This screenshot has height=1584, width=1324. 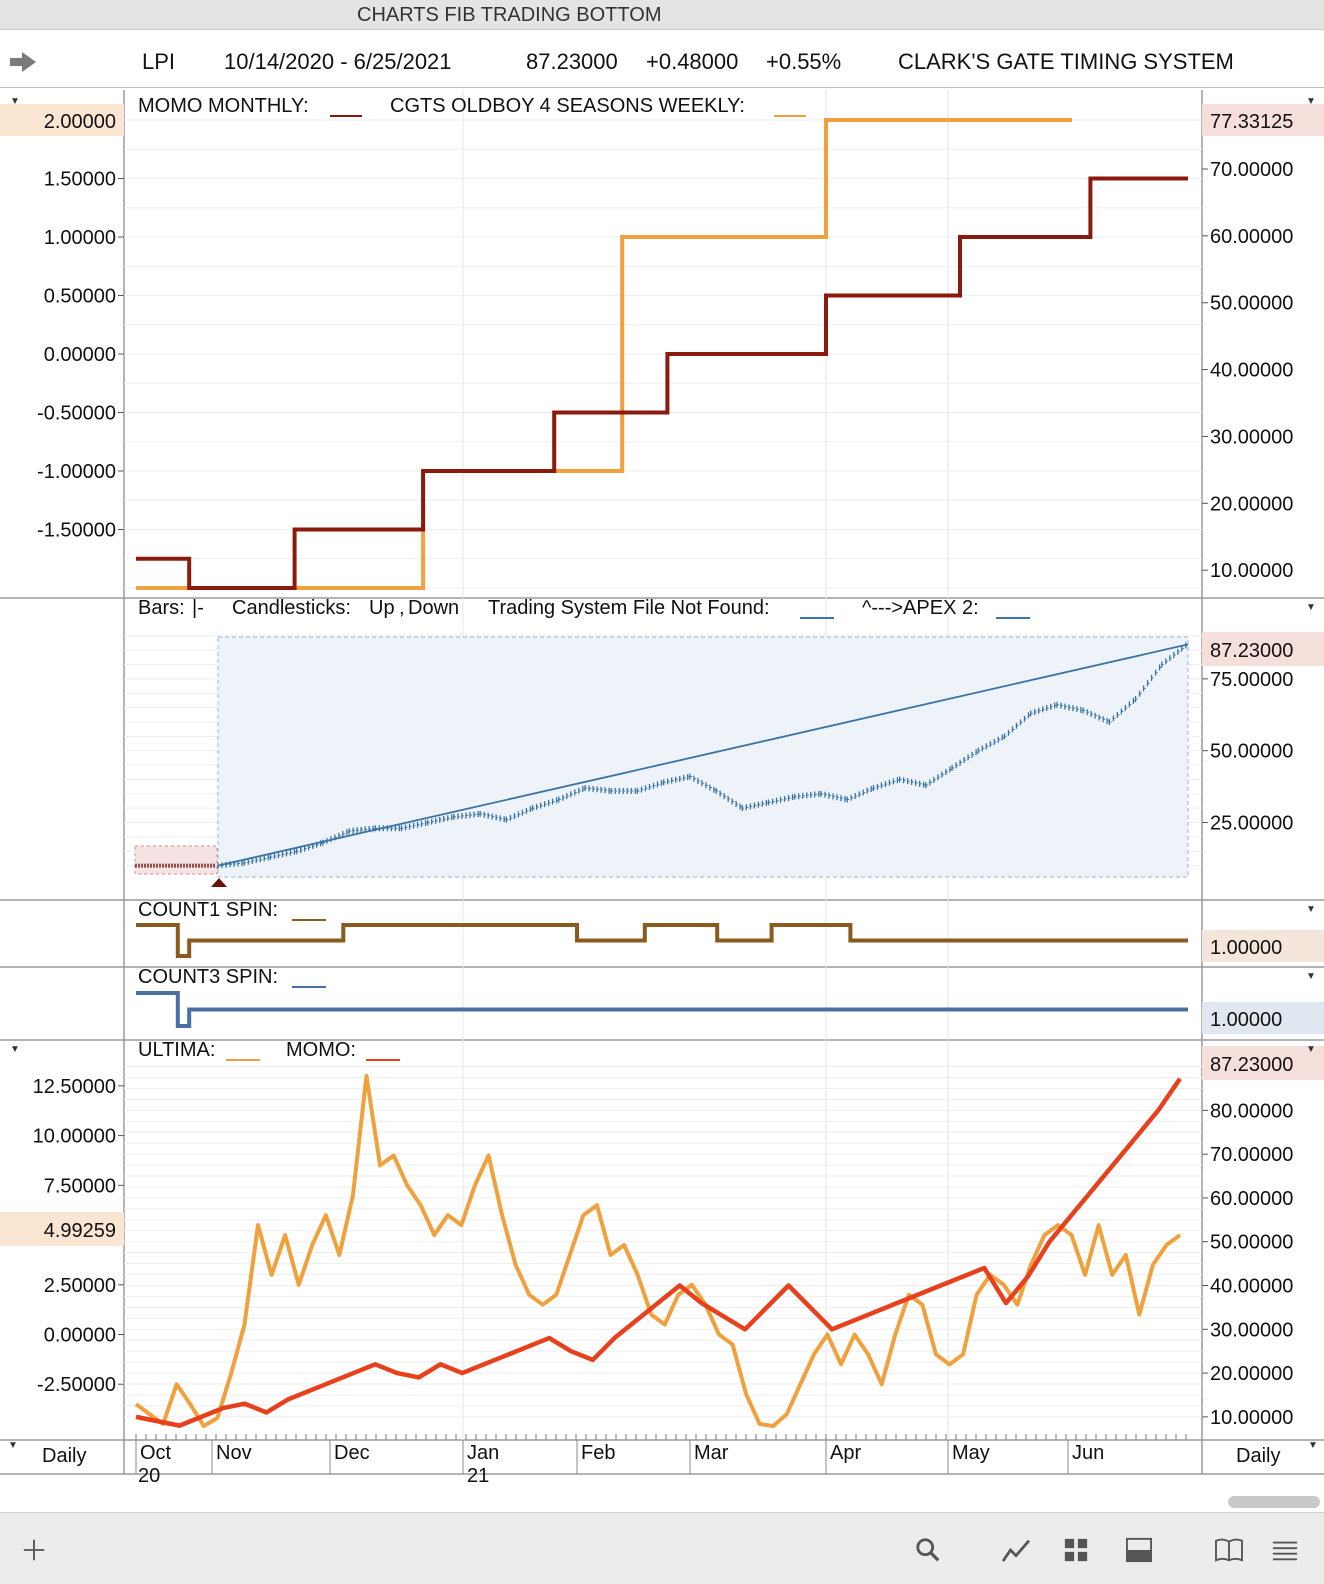 What do you see at coordinates (1246, 948) in the screenshot?
I see `panel3-right-badge: 1.00000` at bounding box center [1246, 948].